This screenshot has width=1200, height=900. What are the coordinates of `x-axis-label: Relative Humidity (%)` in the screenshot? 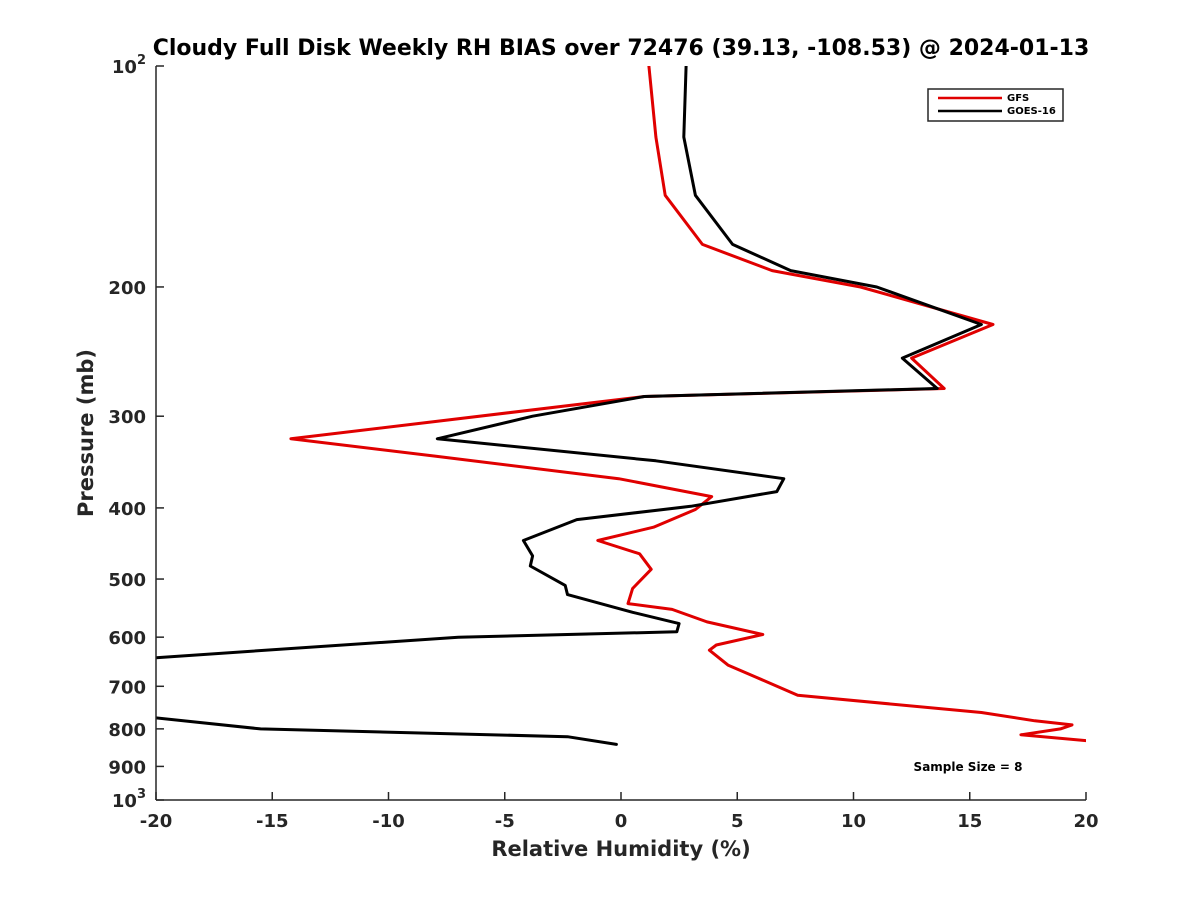 It's located at (620, 849).